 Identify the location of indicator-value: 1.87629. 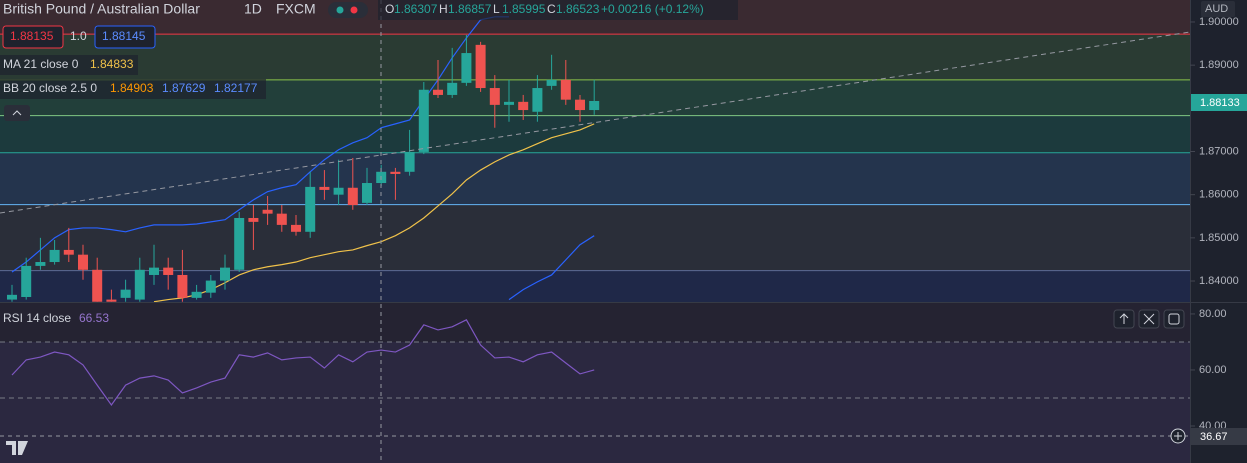
(184, 88).